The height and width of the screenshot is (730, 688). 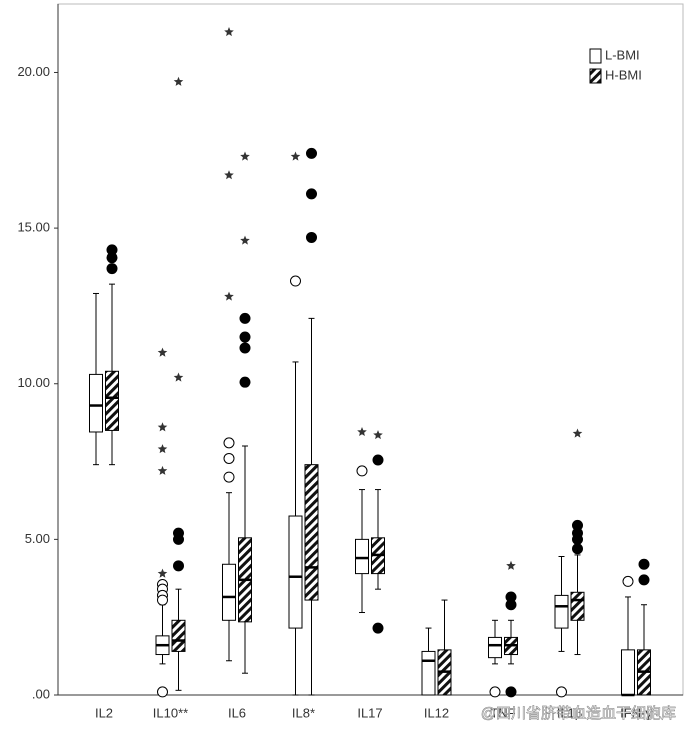 I want to click on x-tick-label: IFN-γ, so click(x=636, y=712).